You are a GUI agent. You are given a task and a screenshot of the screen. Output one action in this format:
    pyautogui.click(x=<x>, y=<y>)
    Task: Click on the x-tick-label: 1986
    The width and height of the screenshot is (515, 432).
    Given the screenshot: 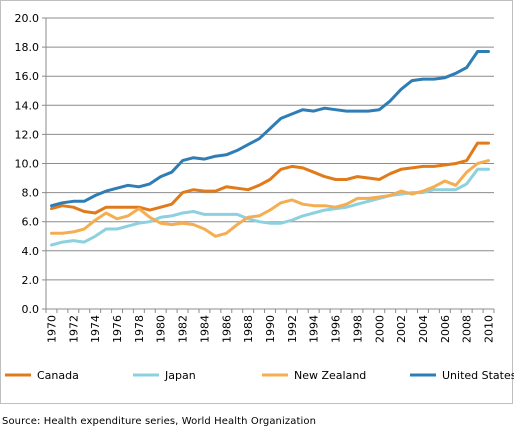 What is the action you would take?
    pyautogui.click(x=226, y=329)
    